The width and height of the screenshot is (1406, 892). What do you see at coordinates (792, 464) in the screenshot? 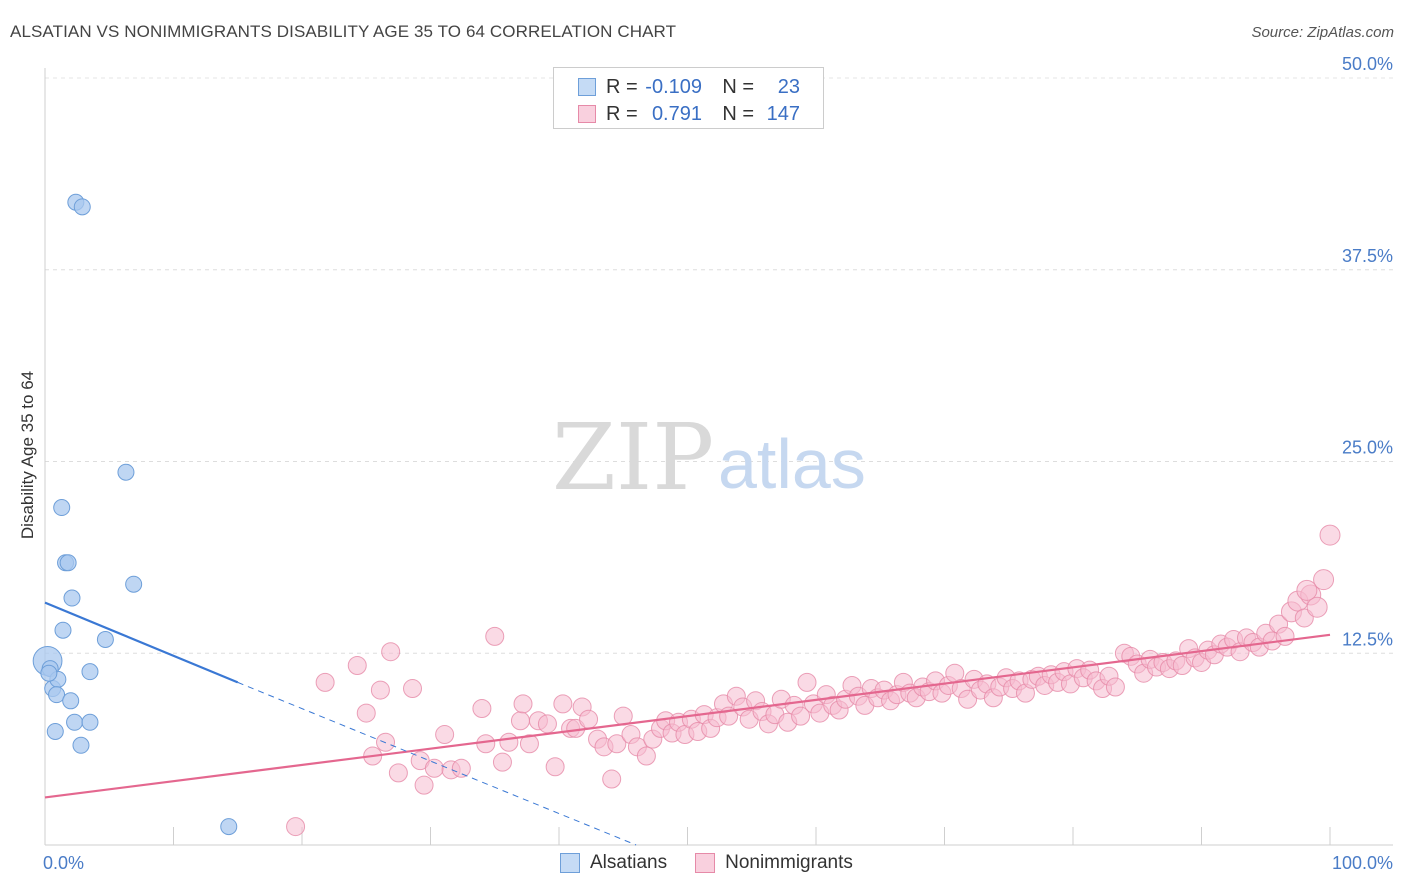
I see `watermark-atlas: atlas` at bounding box center [792, 464].